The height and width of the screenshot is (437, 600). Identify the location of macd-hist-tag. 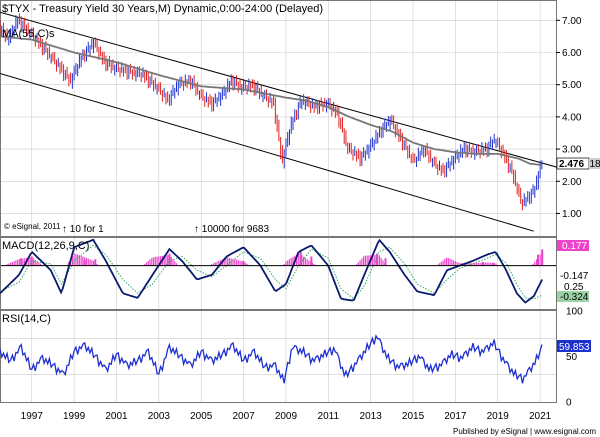
(573, 245).